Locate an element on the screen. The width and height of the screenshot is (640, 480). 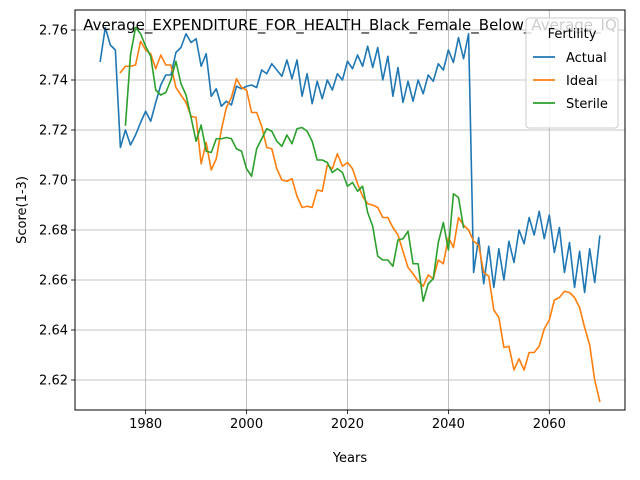
y-tick-label: 2.74 is located at coordinates (53, 81).